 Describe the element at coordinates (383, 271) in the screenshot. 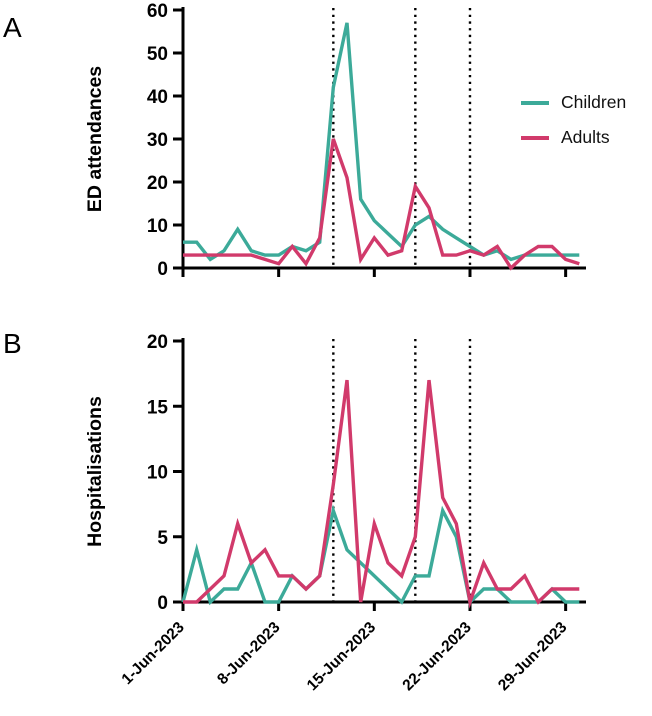

I see `panel-A-x-axis` at that location.